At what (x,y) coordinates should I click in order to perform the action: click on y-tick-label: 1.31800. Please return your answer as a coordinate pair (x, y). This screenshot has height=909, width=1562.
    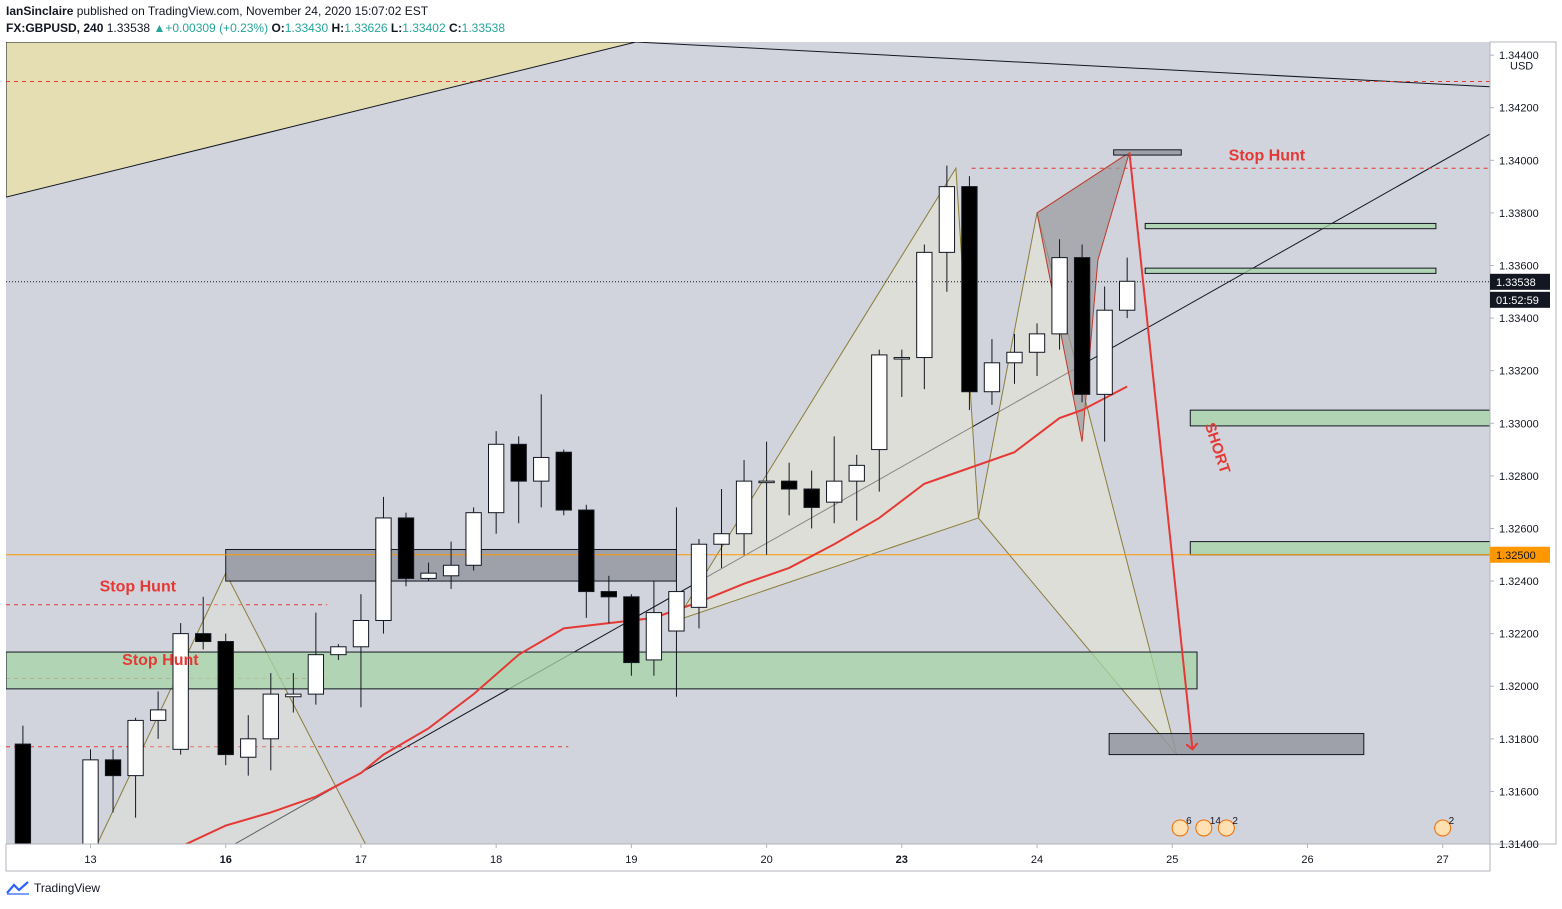
    Looking at the image, I should click on (1519, 740).